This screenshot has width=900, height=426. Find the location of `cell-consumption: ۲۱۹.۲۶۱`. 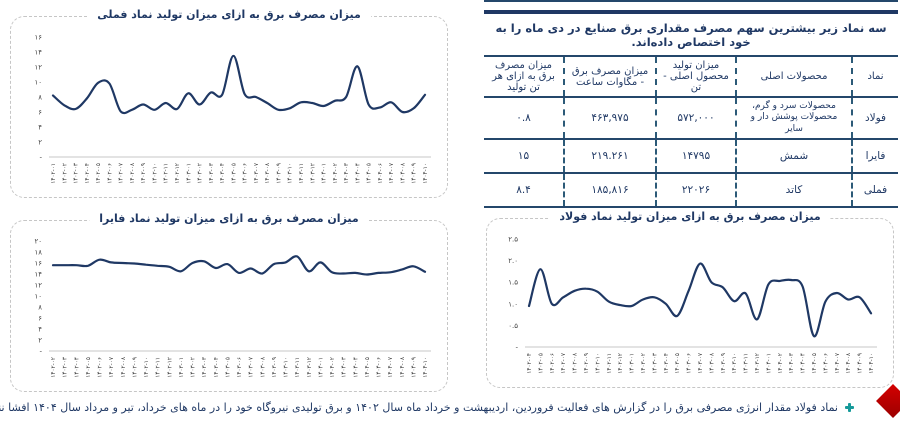

cell-consumption: ۲۱۹.۲۶۱ is located at coordinates (609, 155).